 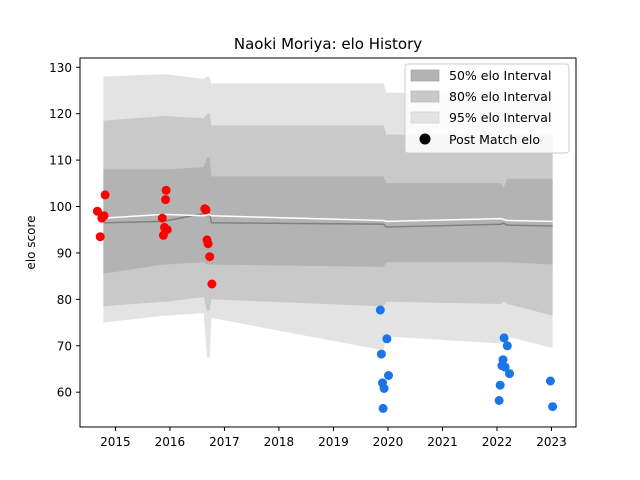 What do you see at coordinates (442, 442) in the screenshot?
I see `x-tick-label: 2021` at bounding box center [442, 442].